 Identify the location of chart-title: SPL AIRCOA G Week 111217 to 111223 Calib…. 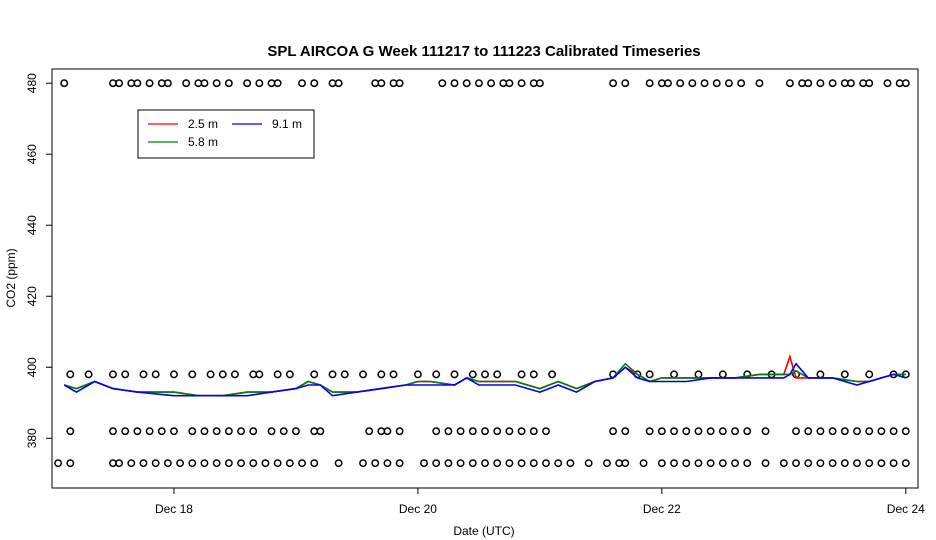
(483, 51).